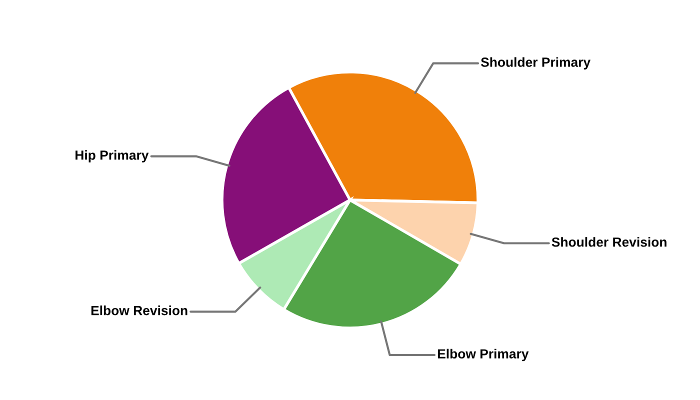  What do you see at coordinates (139, 311) in the screenshot?
I see `slice-label: Elbow Revision` at bounding box center [139, 311].